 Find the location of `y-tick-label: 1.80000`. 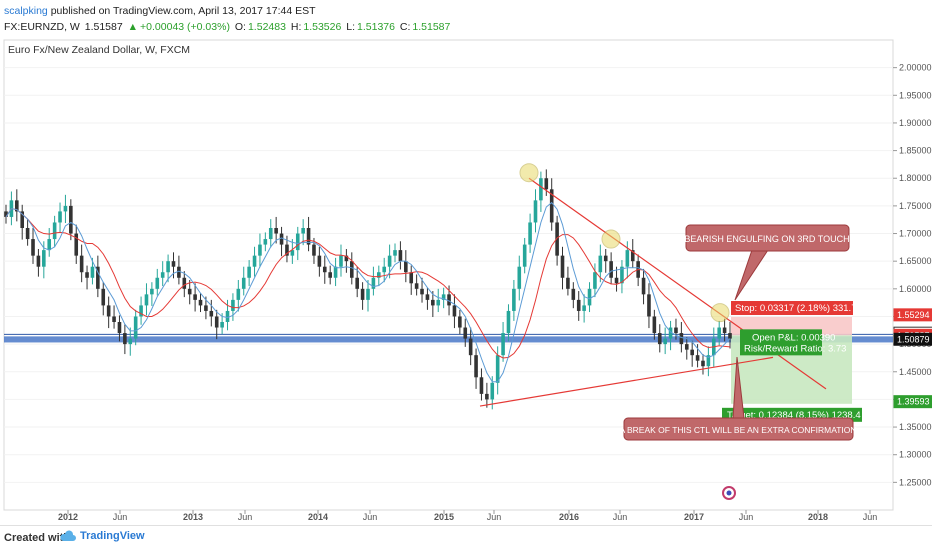

y-tick-label: 1.80000 is located at coordinates (915, 178).